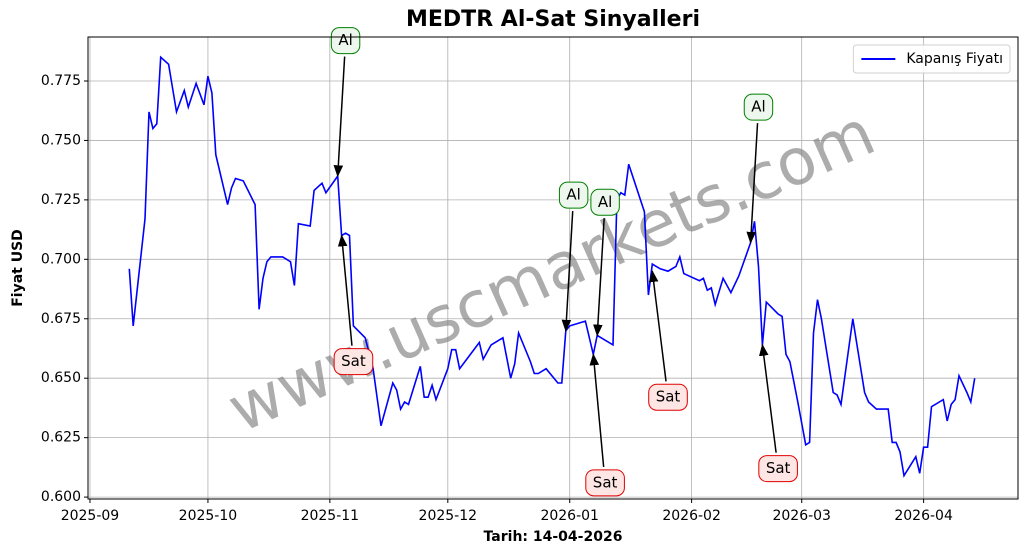 The image size is (1028, 554). I want to click on legend: Kapanış Fiyatı, so click(931, 59).